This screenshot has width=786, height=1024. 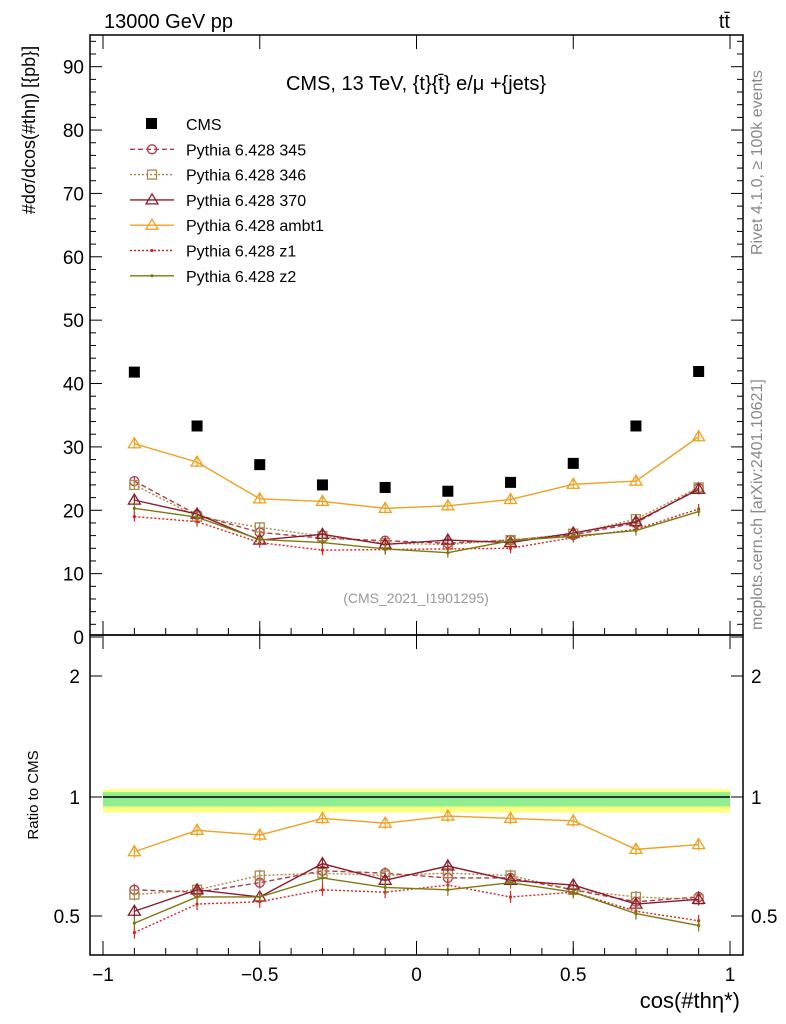 What do you see at coordinates (246, 176) in the screenshot?
I see `legend-label-1: Pythia 6.428 346` at bounding box center [246, 176].